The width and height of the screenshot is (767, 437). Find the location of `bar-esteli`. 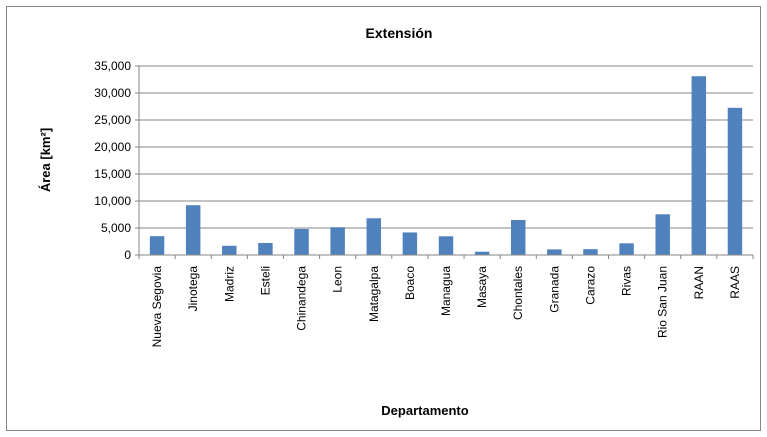

bar-esteli is located at coordinates (265, 248).